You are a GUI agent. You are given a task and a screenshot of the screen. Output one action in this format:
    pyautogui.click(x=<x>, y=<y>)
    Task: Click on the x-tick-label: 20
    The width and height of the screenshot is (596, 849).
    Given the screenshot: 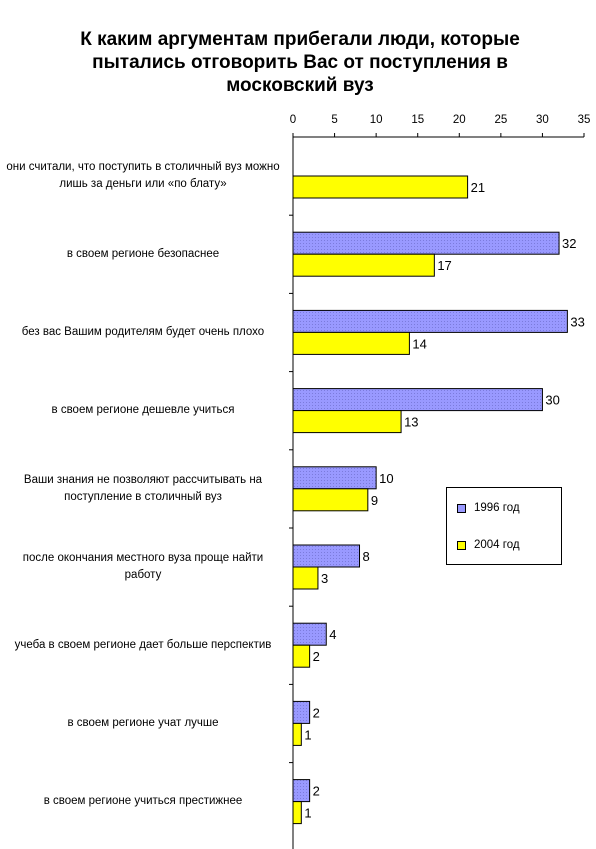 What is the action you would take?
    pyautogui.click(x=459, y=120)
    